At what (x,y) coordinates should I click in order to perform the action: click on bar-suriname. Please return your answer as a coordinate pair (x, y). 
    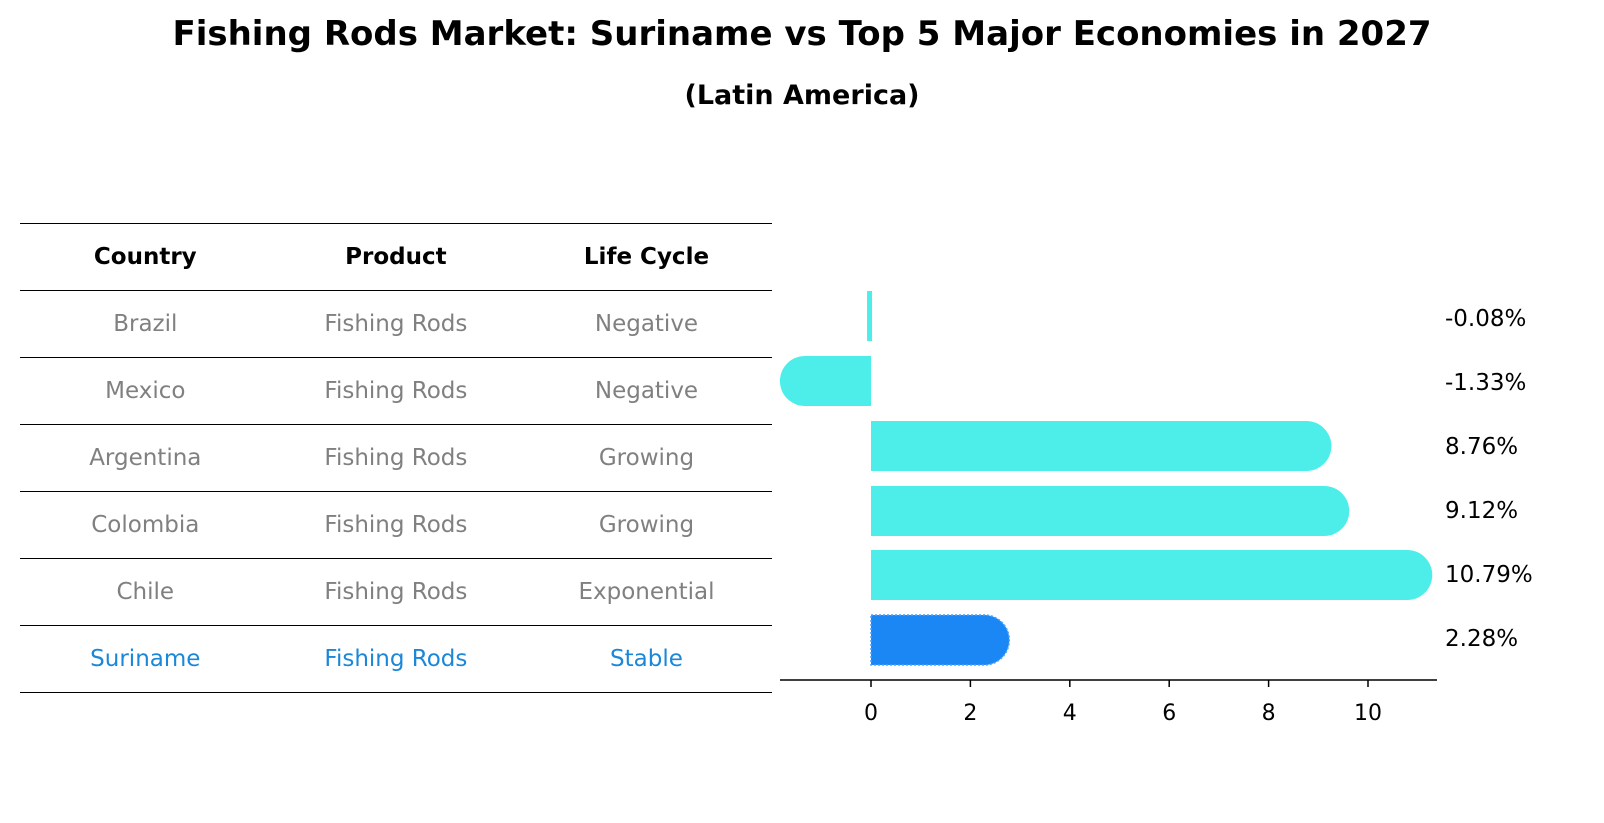
    Looking at the image, I should click on (940, 640).